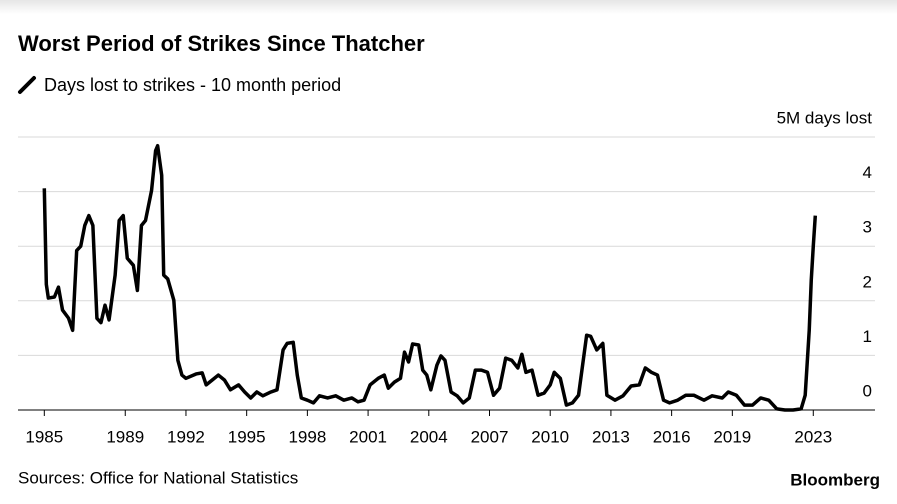 The width and height of the screenshot is (897, 504). Describe the element at coordinates (732, 436) in the screenshot. I see `x-tick-label: 2019` at that location.